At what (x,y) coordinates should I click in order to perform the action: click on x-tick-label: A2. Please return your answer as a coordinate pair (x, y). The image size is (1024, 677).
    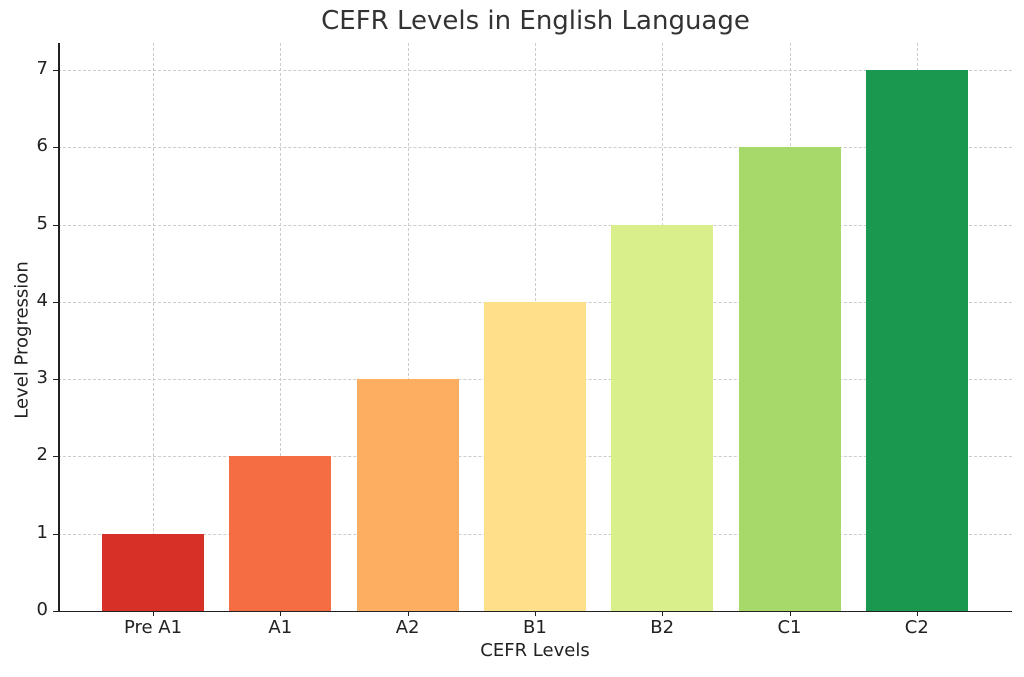
    Looking at the image, I should click on (407, 627).